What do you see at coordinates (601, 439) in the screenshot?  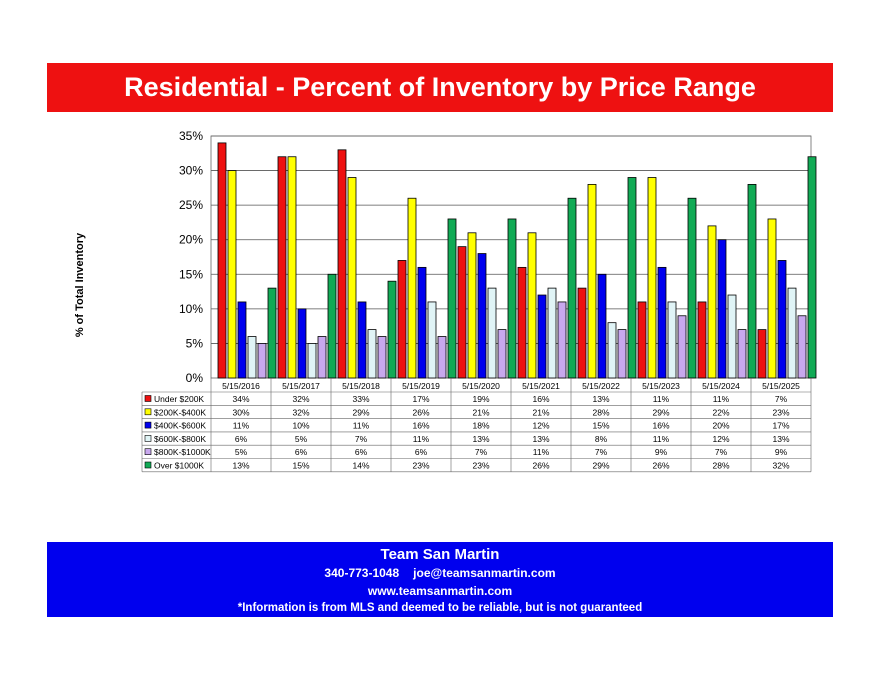 I see `data-label: 8%` at bounding box center [601, 439].